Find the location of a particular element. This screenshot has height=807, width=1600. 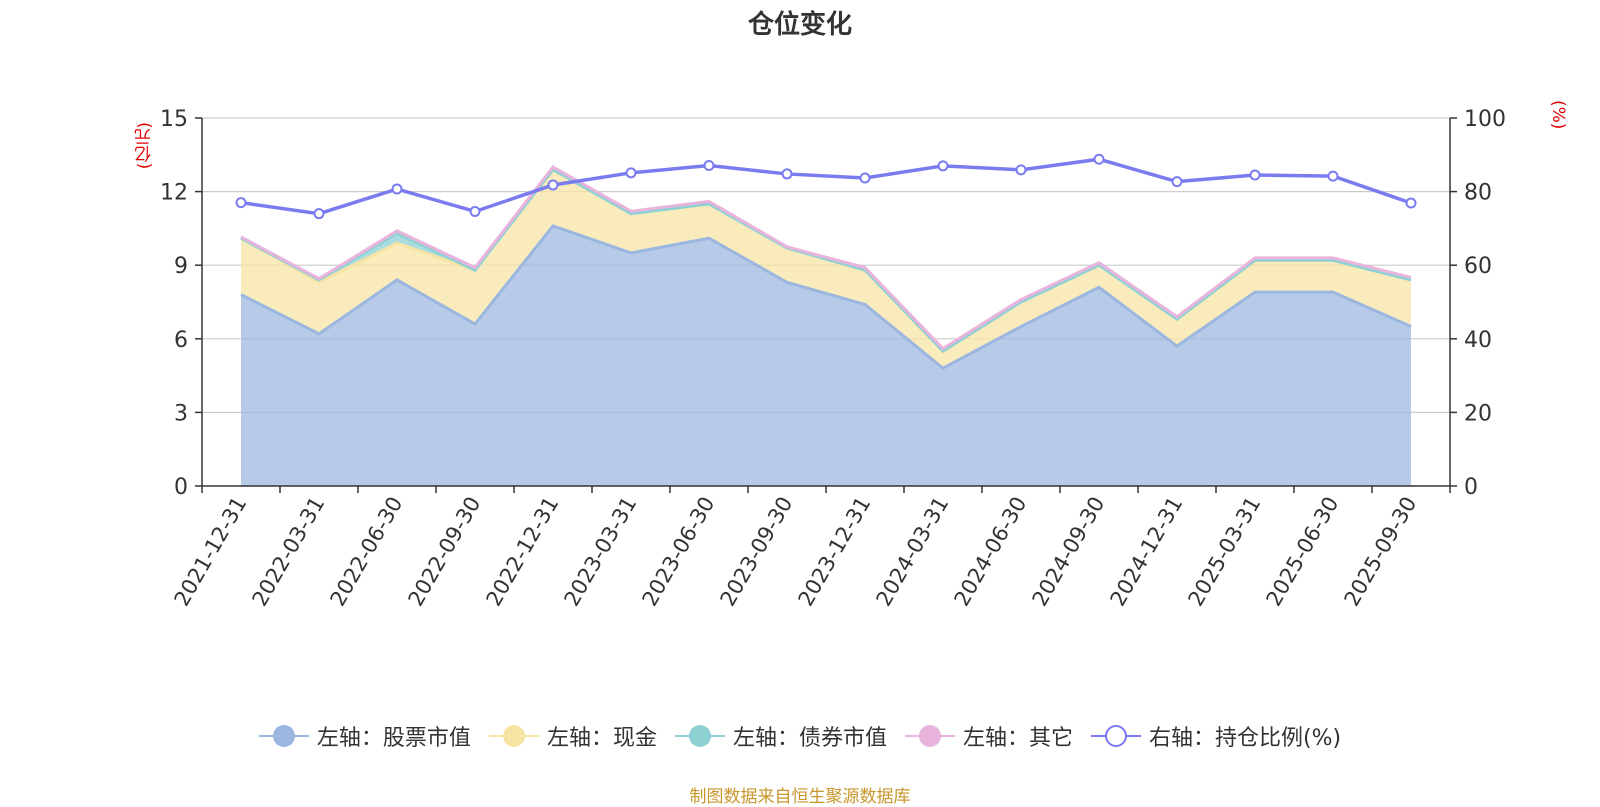

x-tick-label: 2024-06-30 is located at coordinates (991, 552).